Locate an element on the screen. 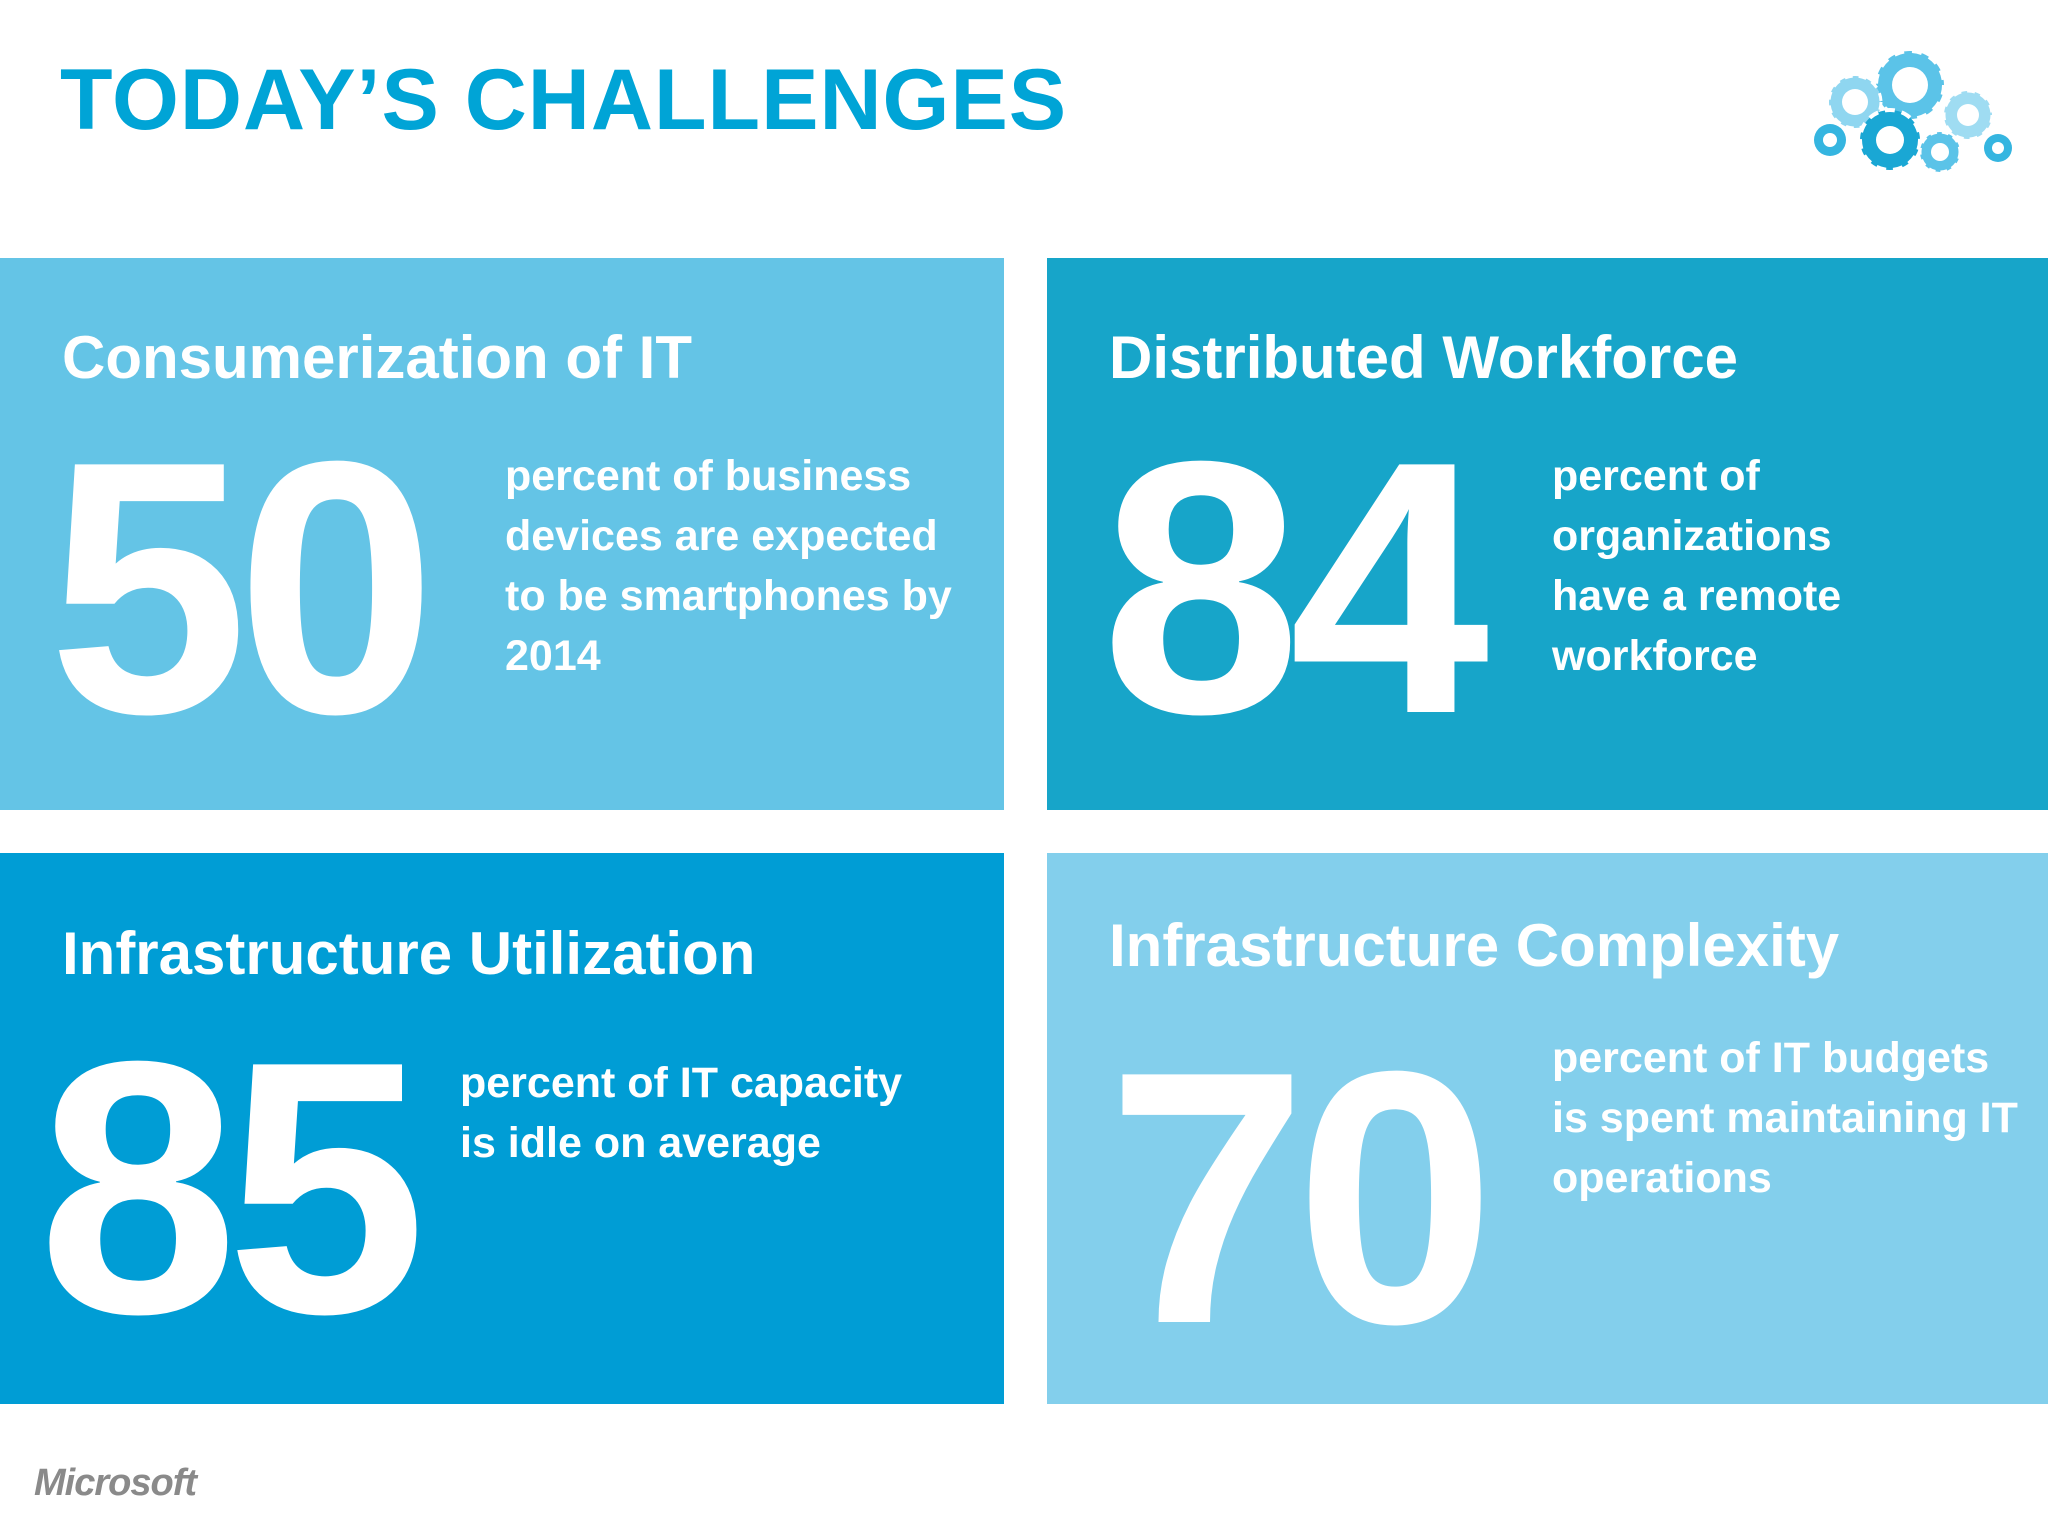  cloud-gears-icon is located at coordinates (1913, 111).